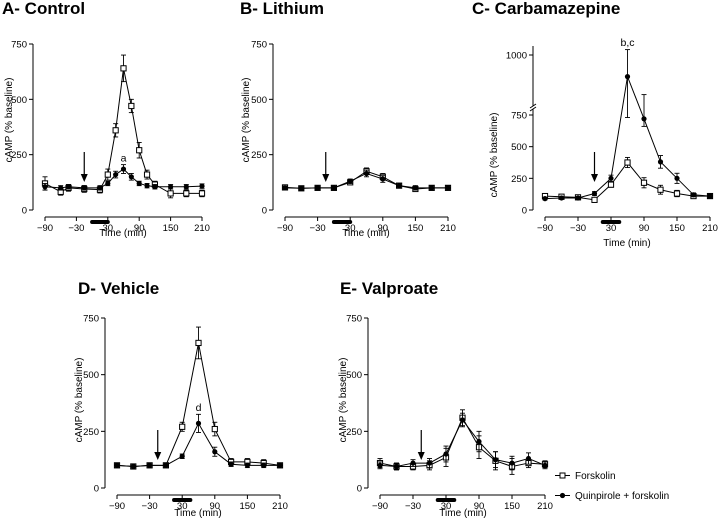 The height and width of the screenshot is (531, 720). I want to click on panel-c-y-tick-label: 0, so click(524, 211).